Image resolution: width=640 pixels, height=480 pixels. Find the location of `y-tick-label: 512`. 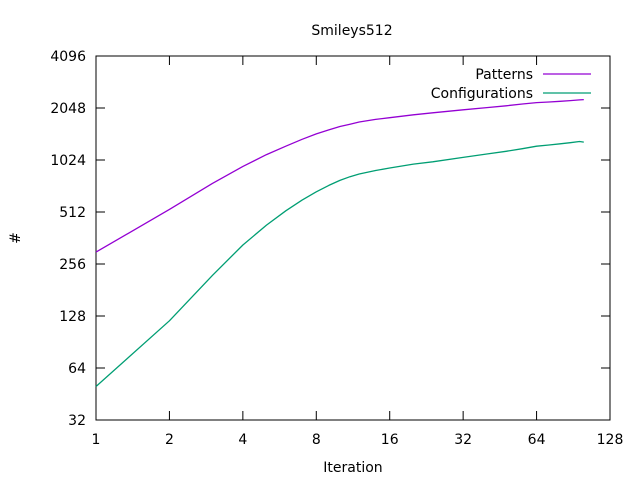

y-tick-label: 512 is located at coordinates (72, 213).